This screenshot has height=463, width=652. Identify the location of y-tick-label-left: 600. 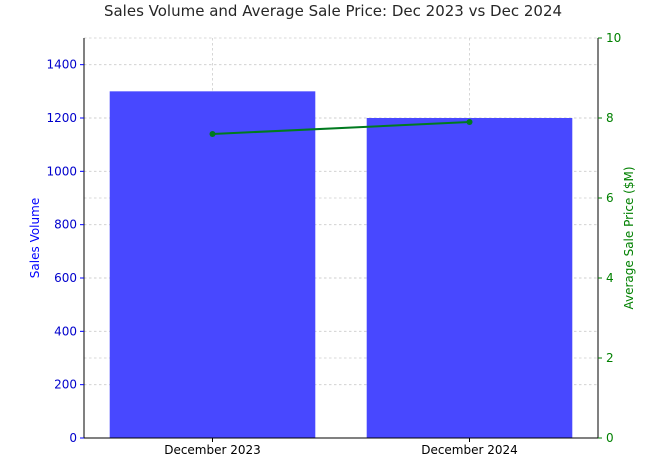
(65, 278).